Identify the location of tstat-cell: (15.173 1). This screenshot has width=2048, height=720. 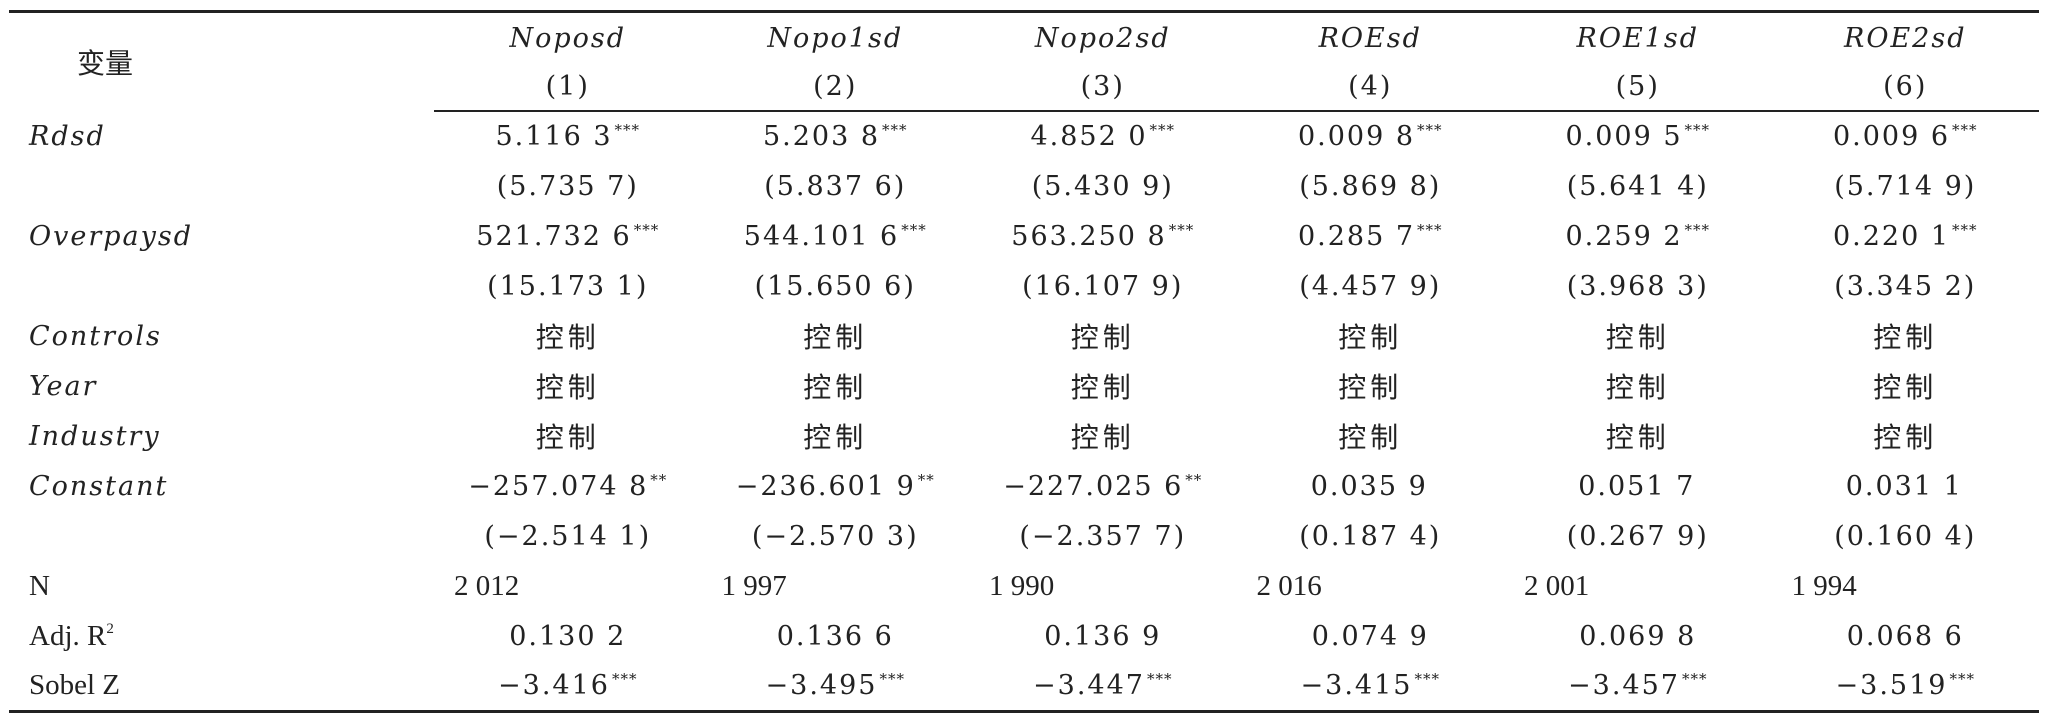
(568, 286).